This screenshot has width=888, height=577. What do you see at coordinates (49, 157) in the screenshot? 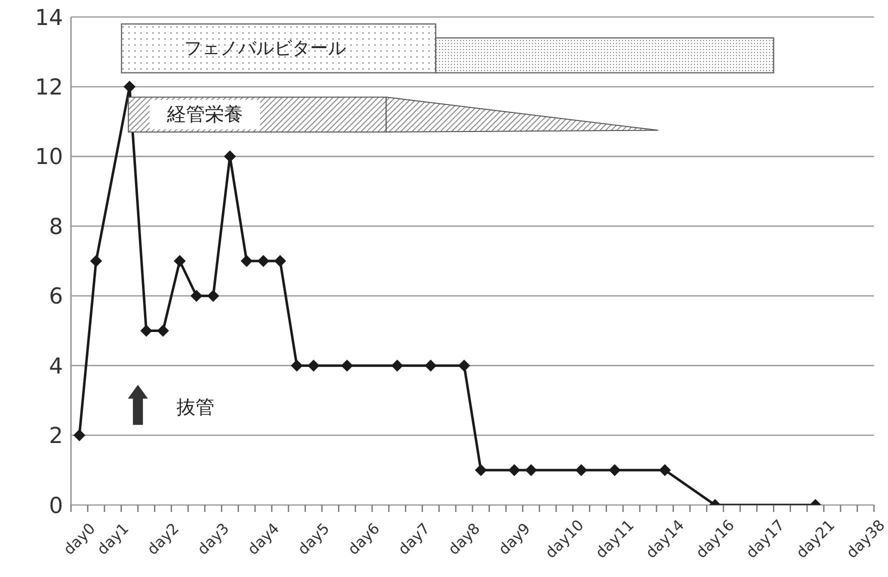
I see `y-tick-label: 10` at bounding box center [49, 157].